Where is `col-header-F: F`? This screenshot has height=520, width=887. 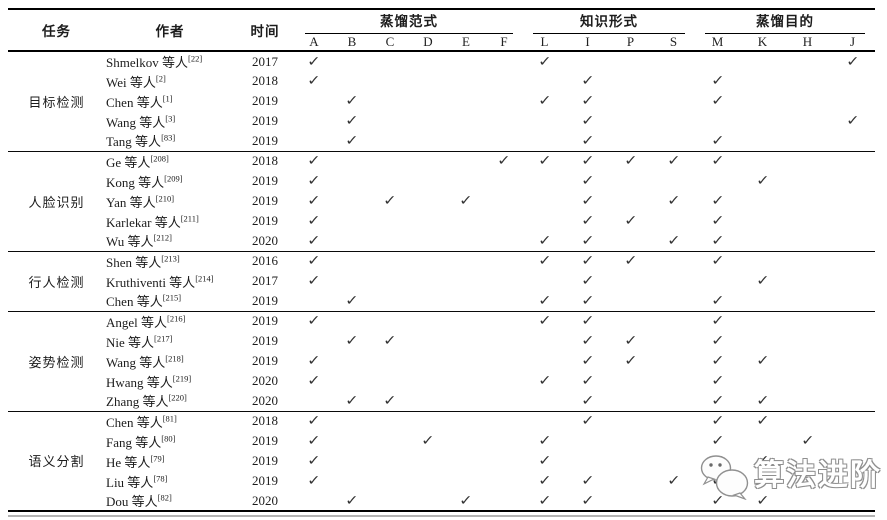
col-header-F: F is located at coordinates (504, 43).